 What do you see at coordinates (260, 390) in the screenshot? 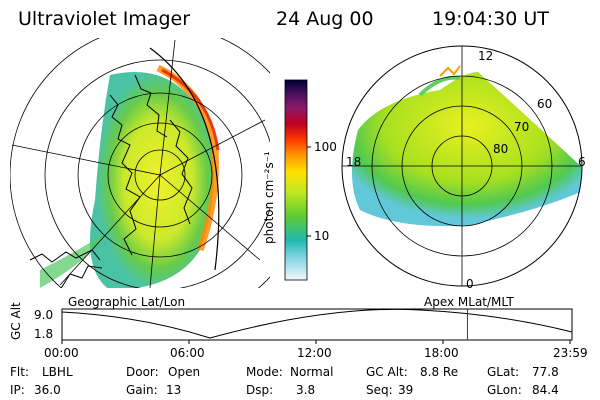
I see `status-dsp-label: Dsp:` at bounding box center [260, 390].